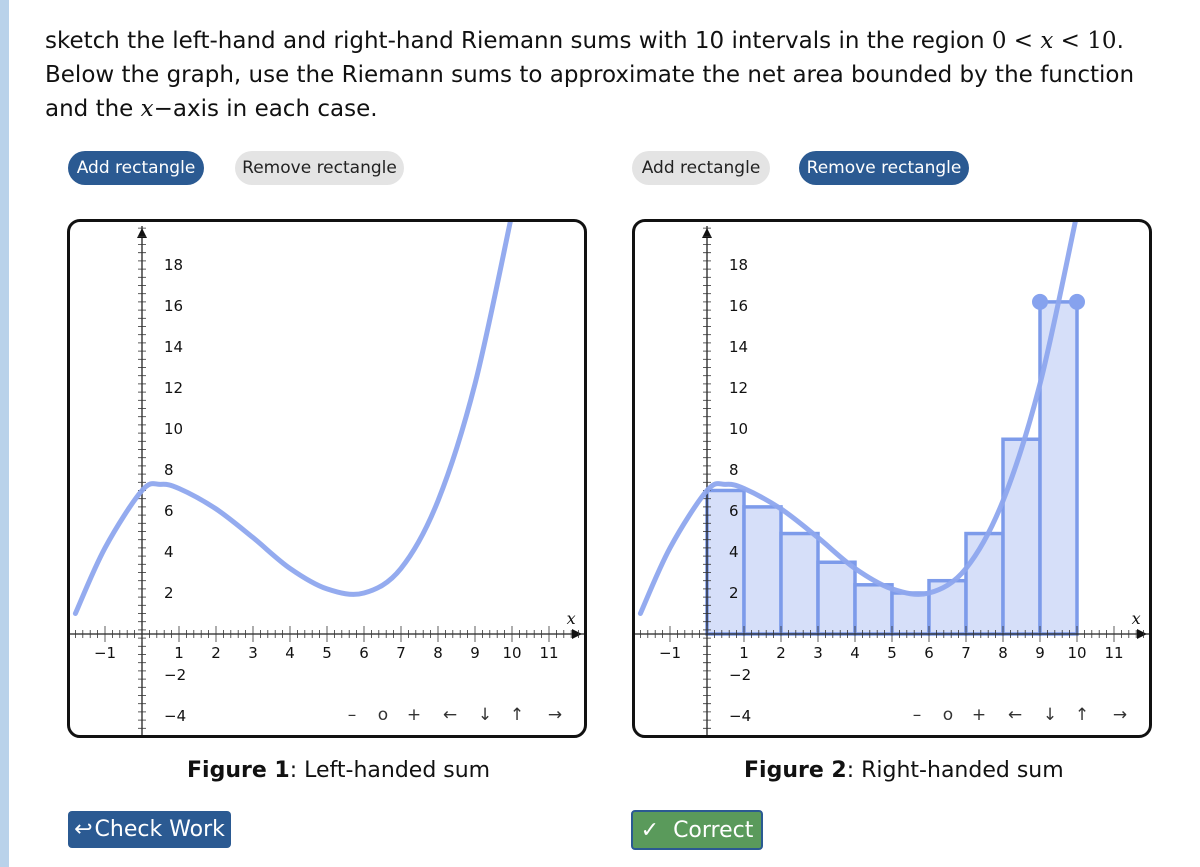  What do you see at coordinates (1040, 653) in the screenshot?
I see `x-tick-label: 9` at bounding box center [1040, 653].